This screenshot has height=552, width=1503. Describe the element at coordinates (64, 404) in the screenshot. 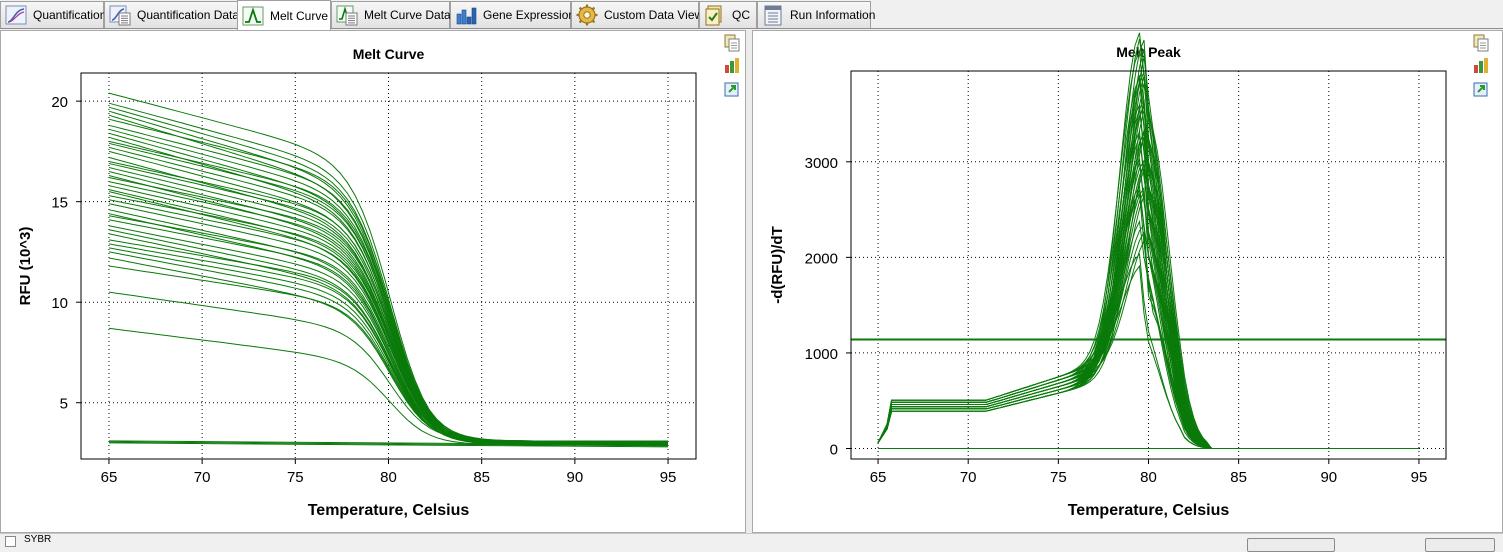

I see `y-tick-label: 5` at that location.